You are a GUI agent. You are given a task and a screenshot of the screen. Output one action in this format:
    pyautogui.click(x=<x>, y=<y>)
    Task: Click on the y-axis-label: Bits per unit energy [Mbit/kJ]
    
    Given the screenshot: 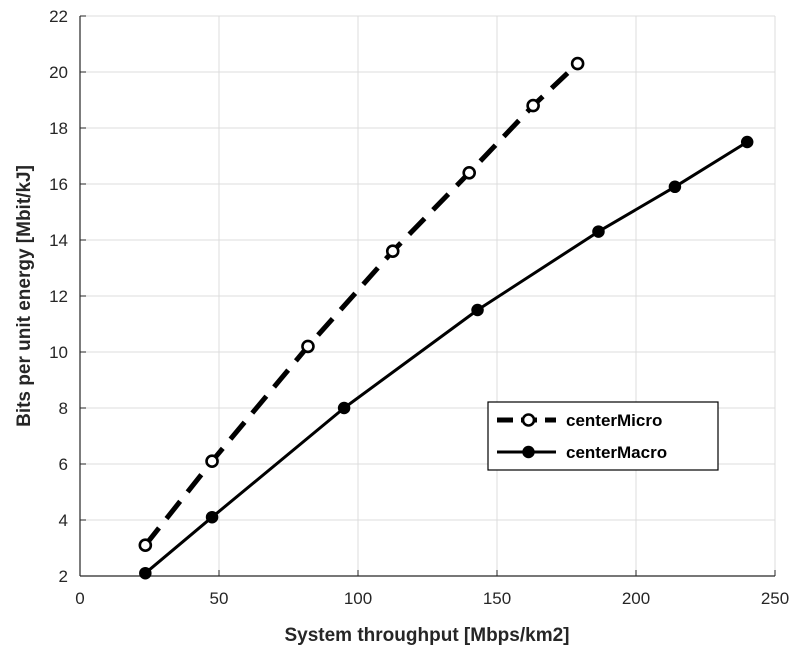 What is the action you would take?
    pyautogui.click(x=24, y=296)
    